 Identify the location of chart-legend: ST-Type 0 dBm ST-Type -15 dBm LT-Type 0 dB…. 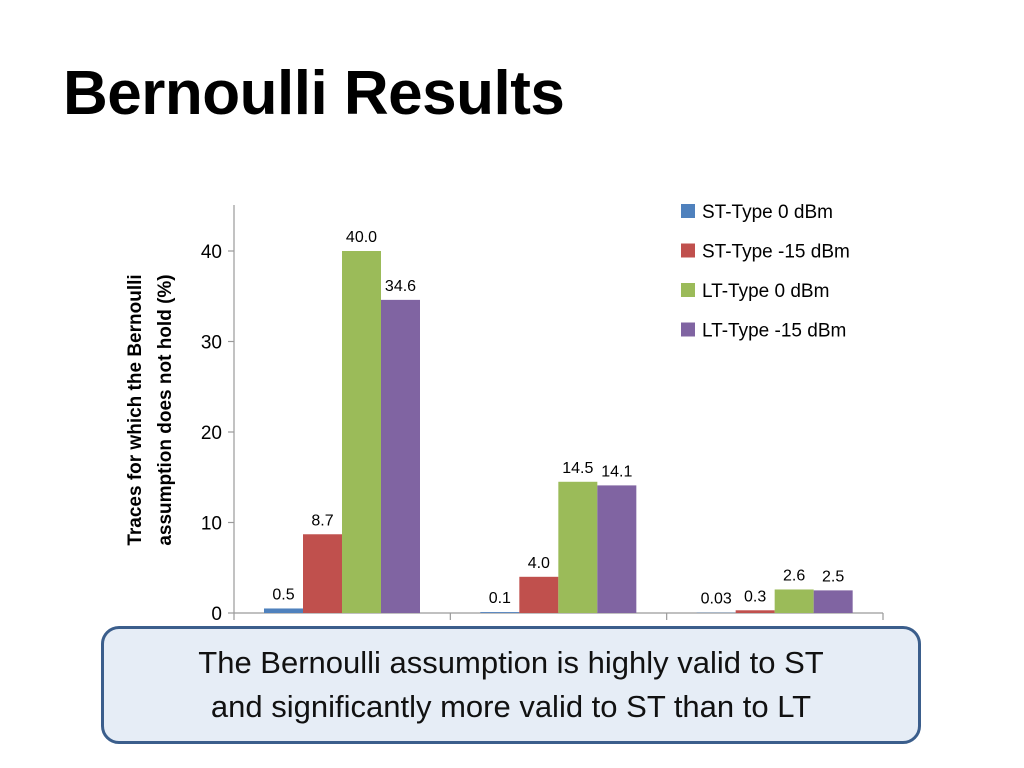
(765, 272).